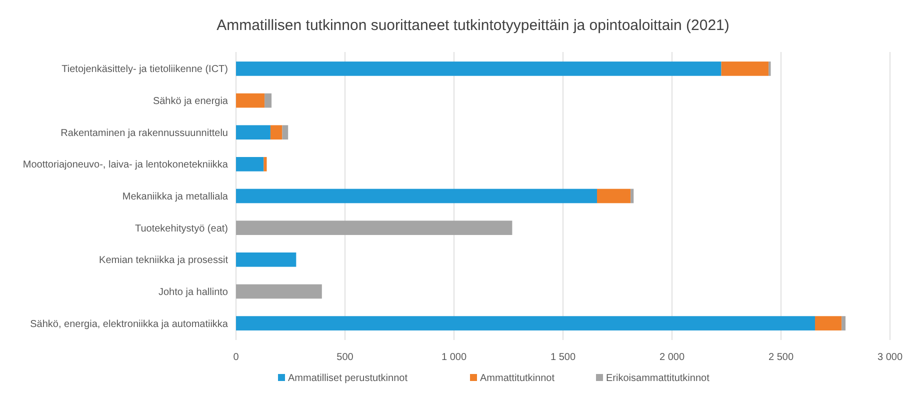 Image resolution: width=916 pixels, height=398 pixels. Describe the element at coordinates (190, 102) in the screenshot. I see `y-tick-label: Sähkö ja energia` at that location.